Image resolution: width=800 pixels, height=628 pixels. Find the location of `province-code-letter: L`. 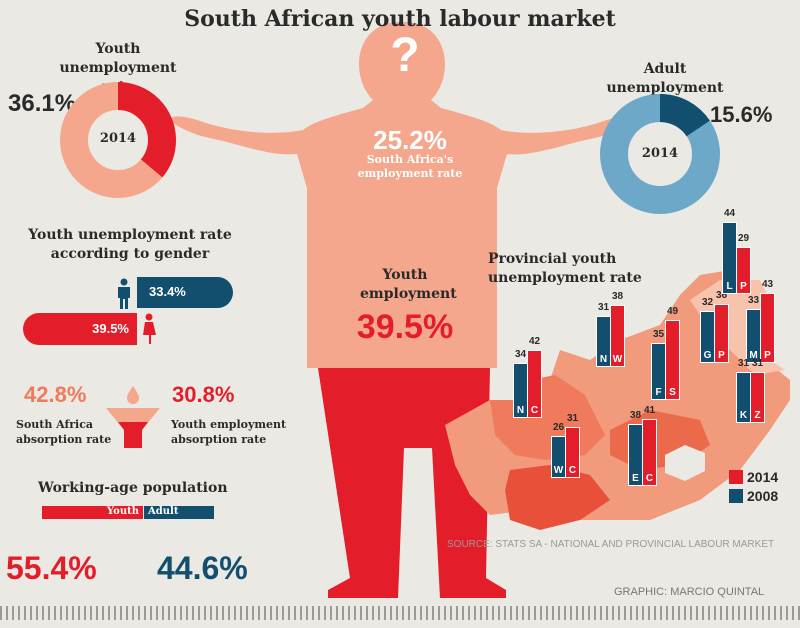

province-code-letter: L is located at coordinates (729, 286).